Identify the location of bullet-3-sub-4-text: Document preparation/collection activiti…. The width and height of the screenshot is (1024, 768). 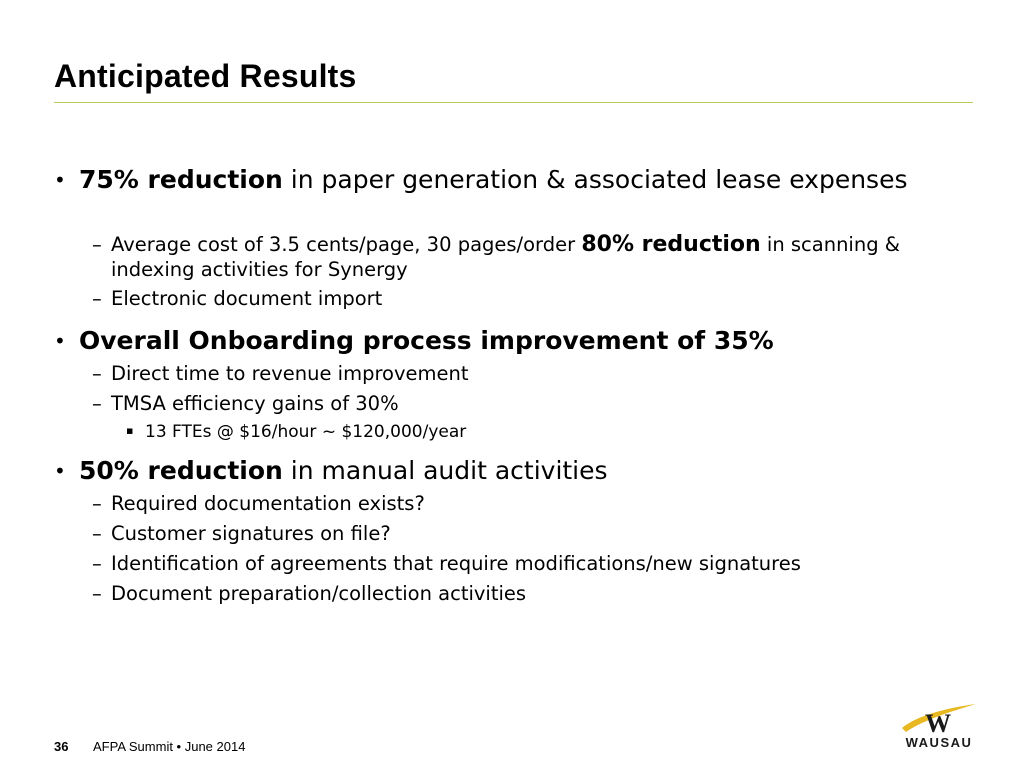
(319, 593).